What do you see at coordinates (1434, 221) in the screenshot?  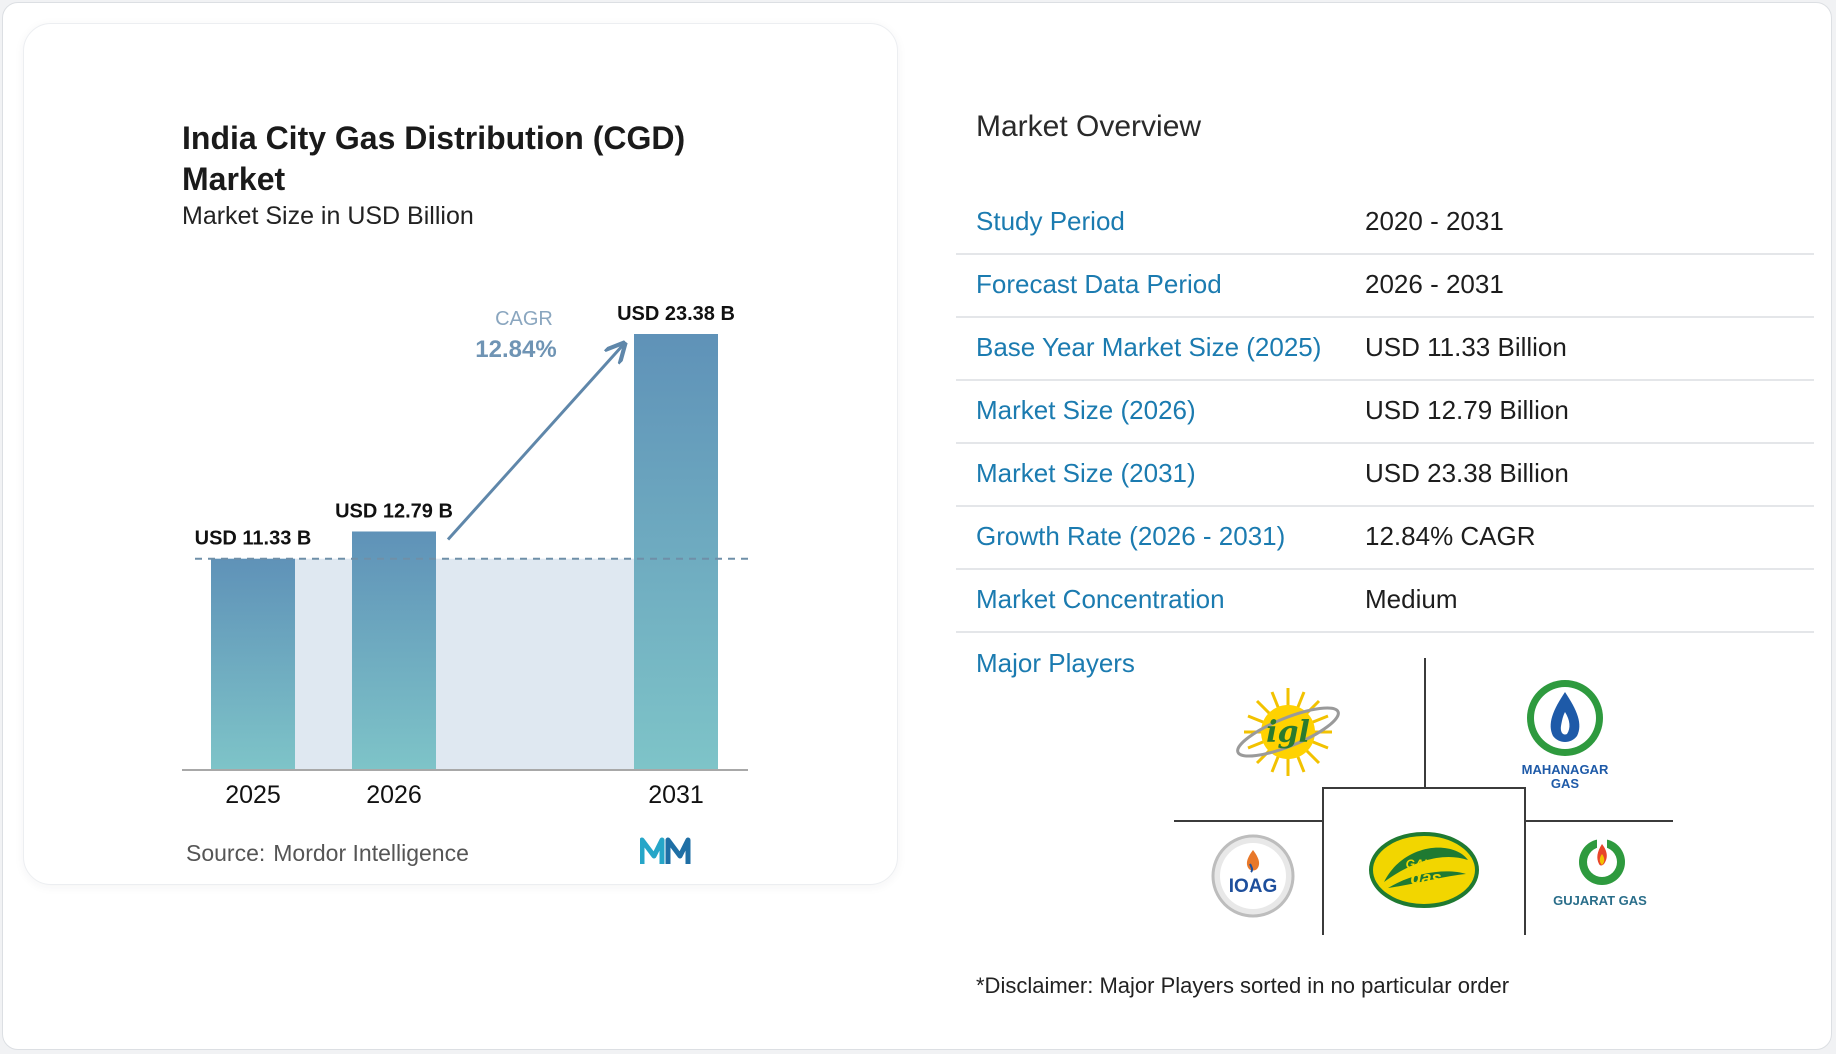 I see `overview-row-value: 2020 - 2031` at bounding box center [1434, 221].